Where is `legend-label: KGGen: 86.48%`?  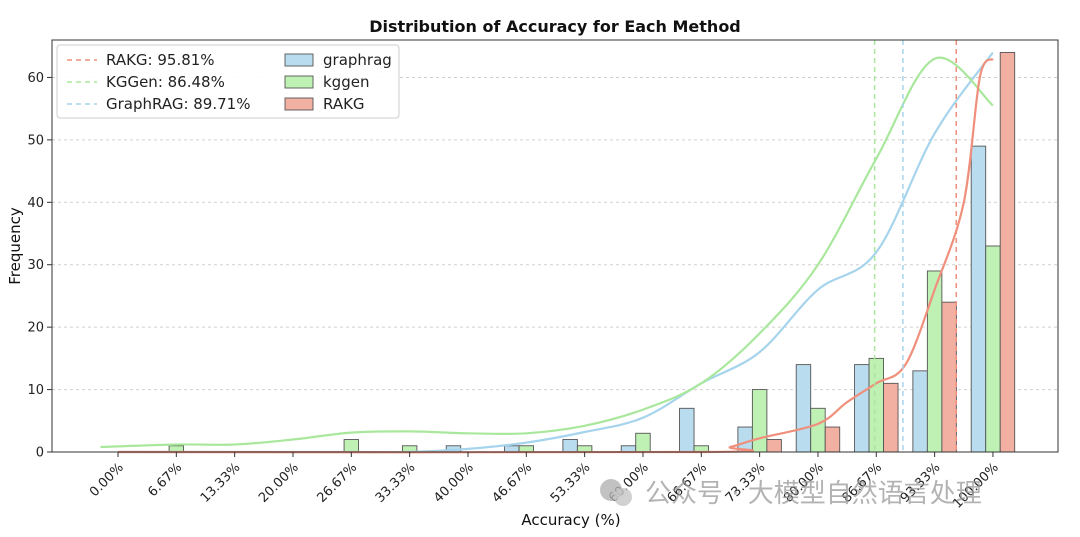
legend-label: KGGen: 86.48% is located at coordinates (165, 82).